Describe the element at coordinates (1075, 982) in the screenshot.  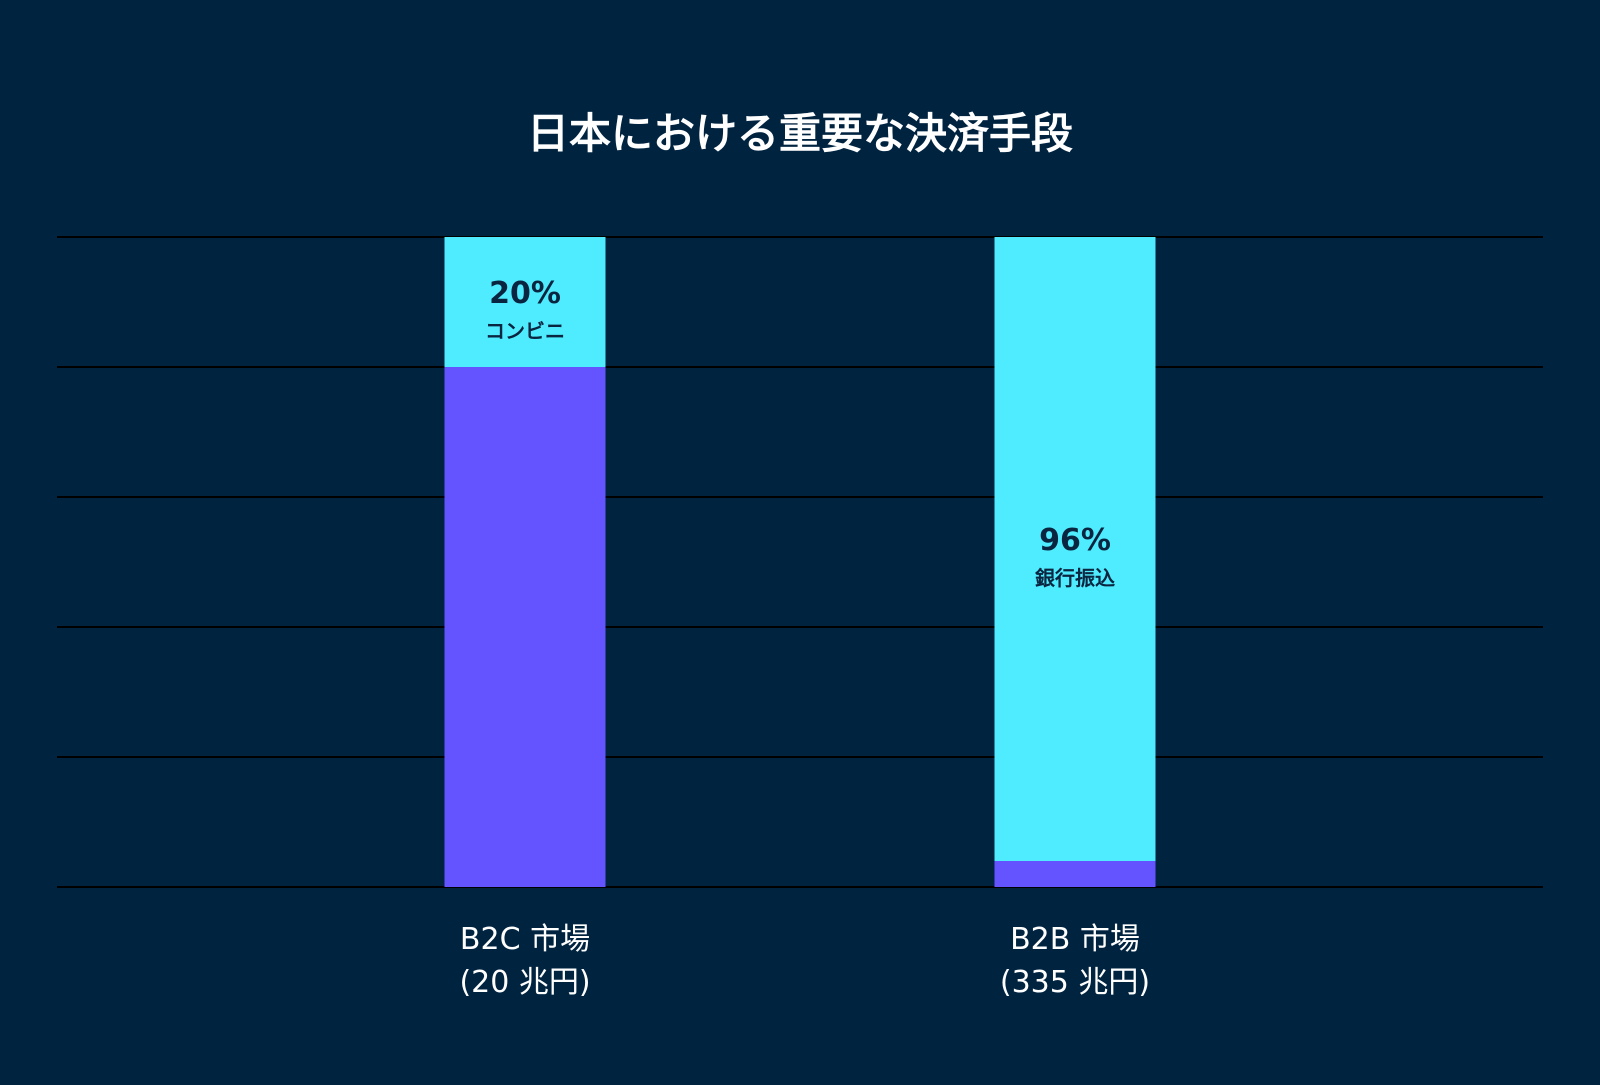
I see `category-label-size: (335 兆円)` at that location.